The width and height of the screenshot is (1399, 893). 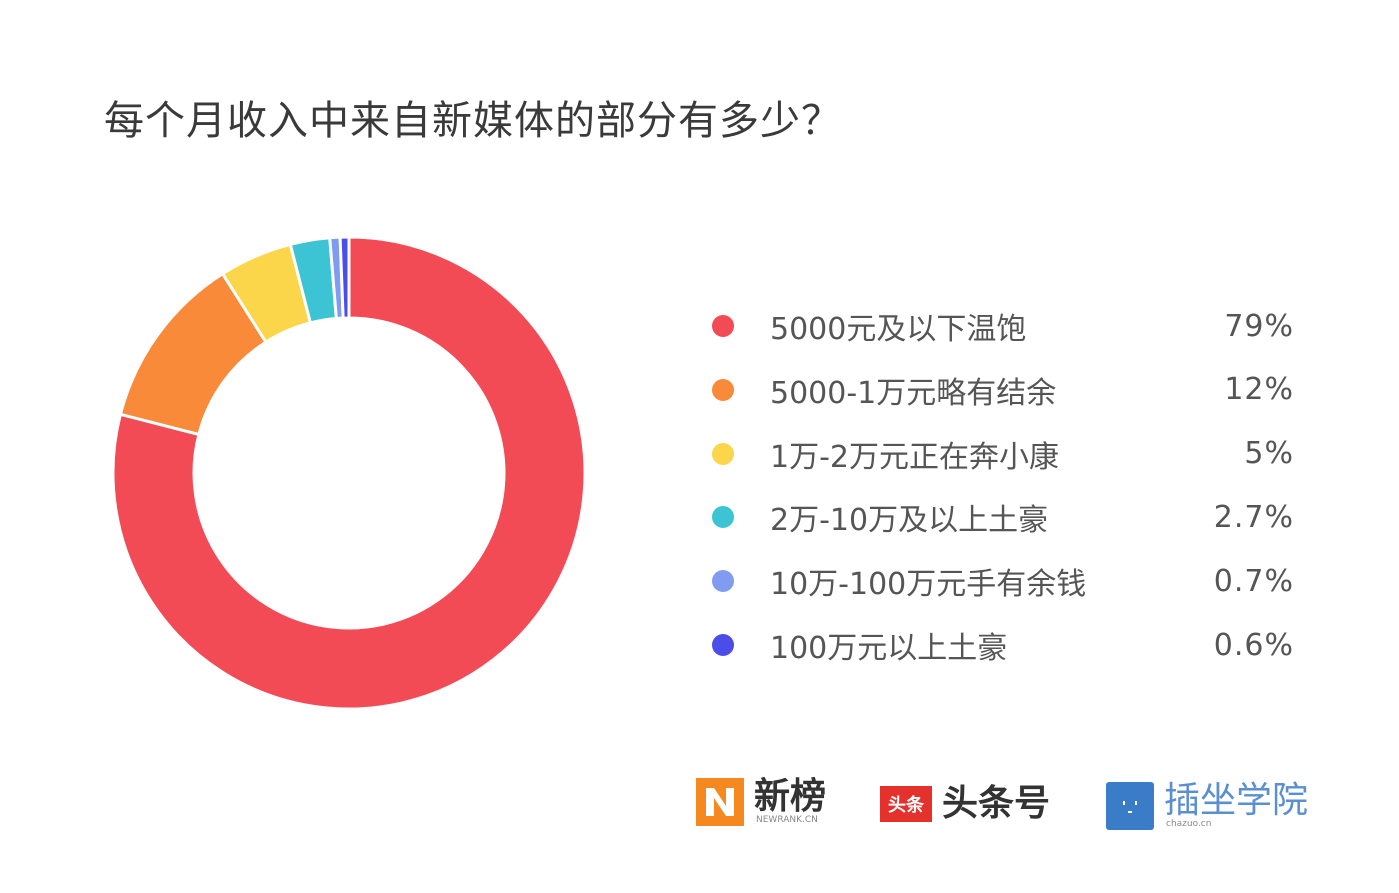 I want to click on legend-value: 2.7%, so click(x=1253, y=517).